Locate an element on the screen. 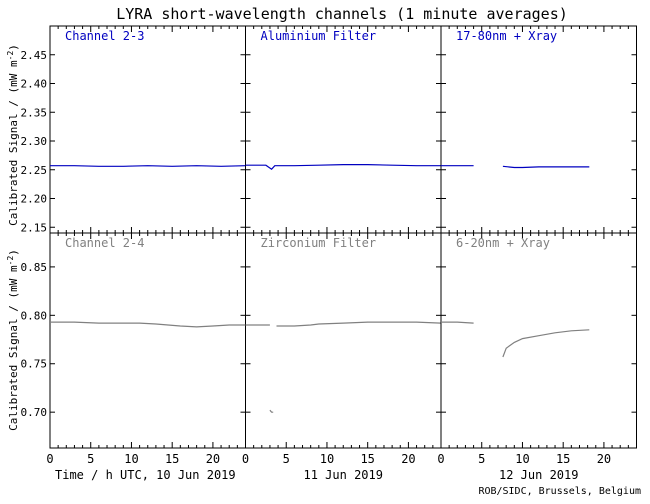  y-tick-label: 2.25 is located at coordinates (34, 170).